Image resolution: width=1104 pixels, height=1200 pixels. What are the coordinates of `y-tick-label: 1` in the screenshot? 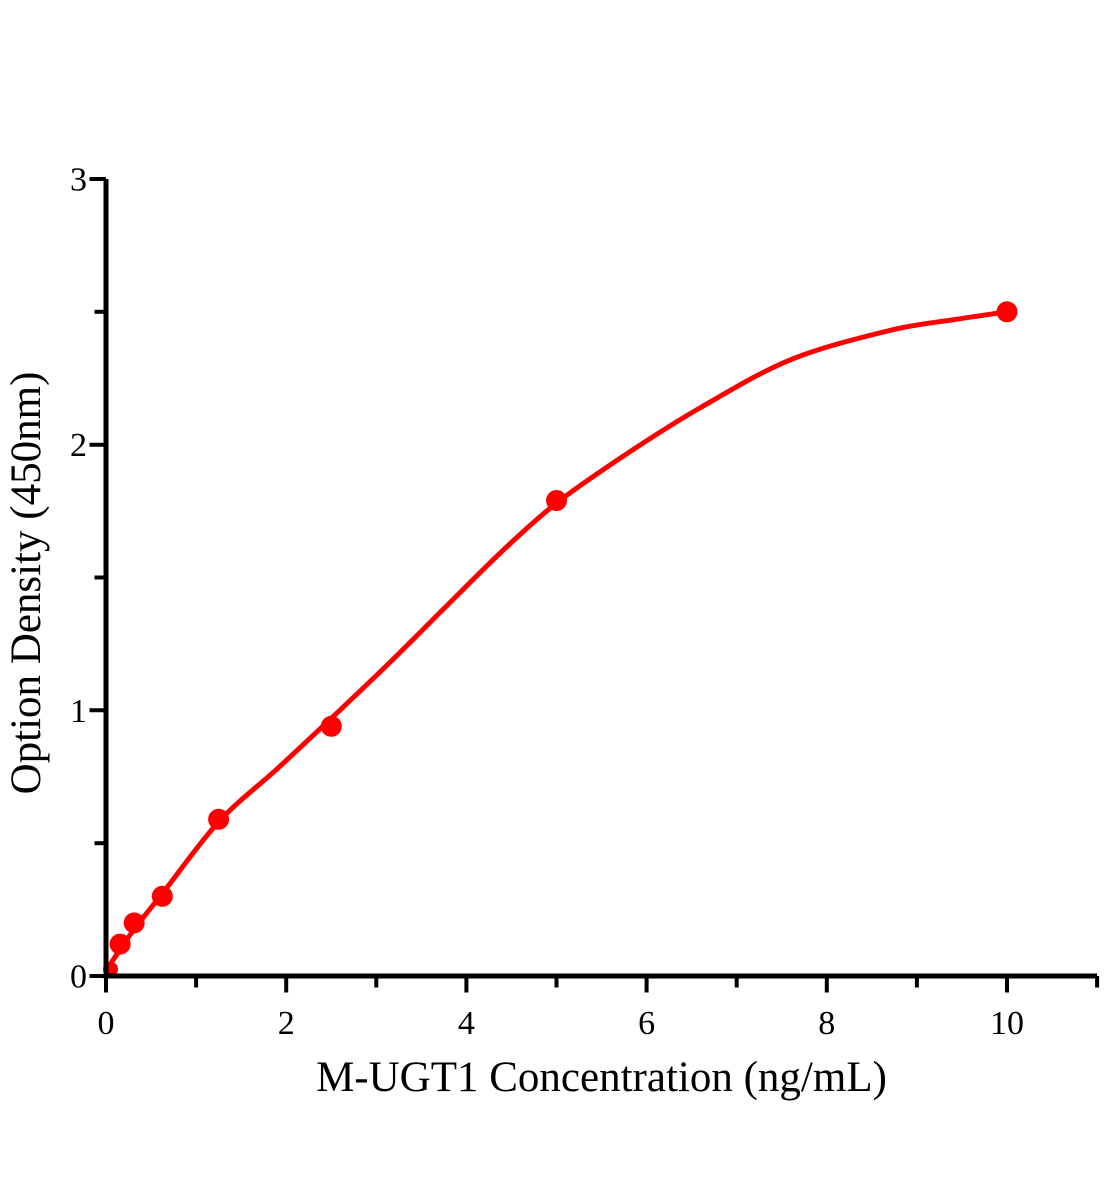 It's located at (78, 711).